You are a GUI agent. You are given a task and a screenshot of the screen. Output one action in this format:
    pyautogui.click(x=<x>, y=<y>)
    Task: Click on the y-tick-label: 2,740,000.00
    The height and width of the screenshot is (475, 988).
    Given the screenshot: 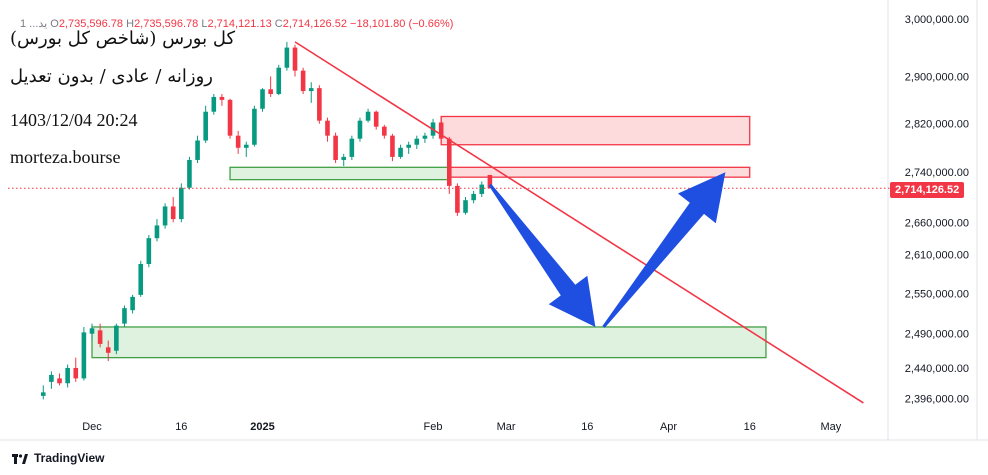 What is the action you would take?
    pyautogui.click(x=937, y=173)
    